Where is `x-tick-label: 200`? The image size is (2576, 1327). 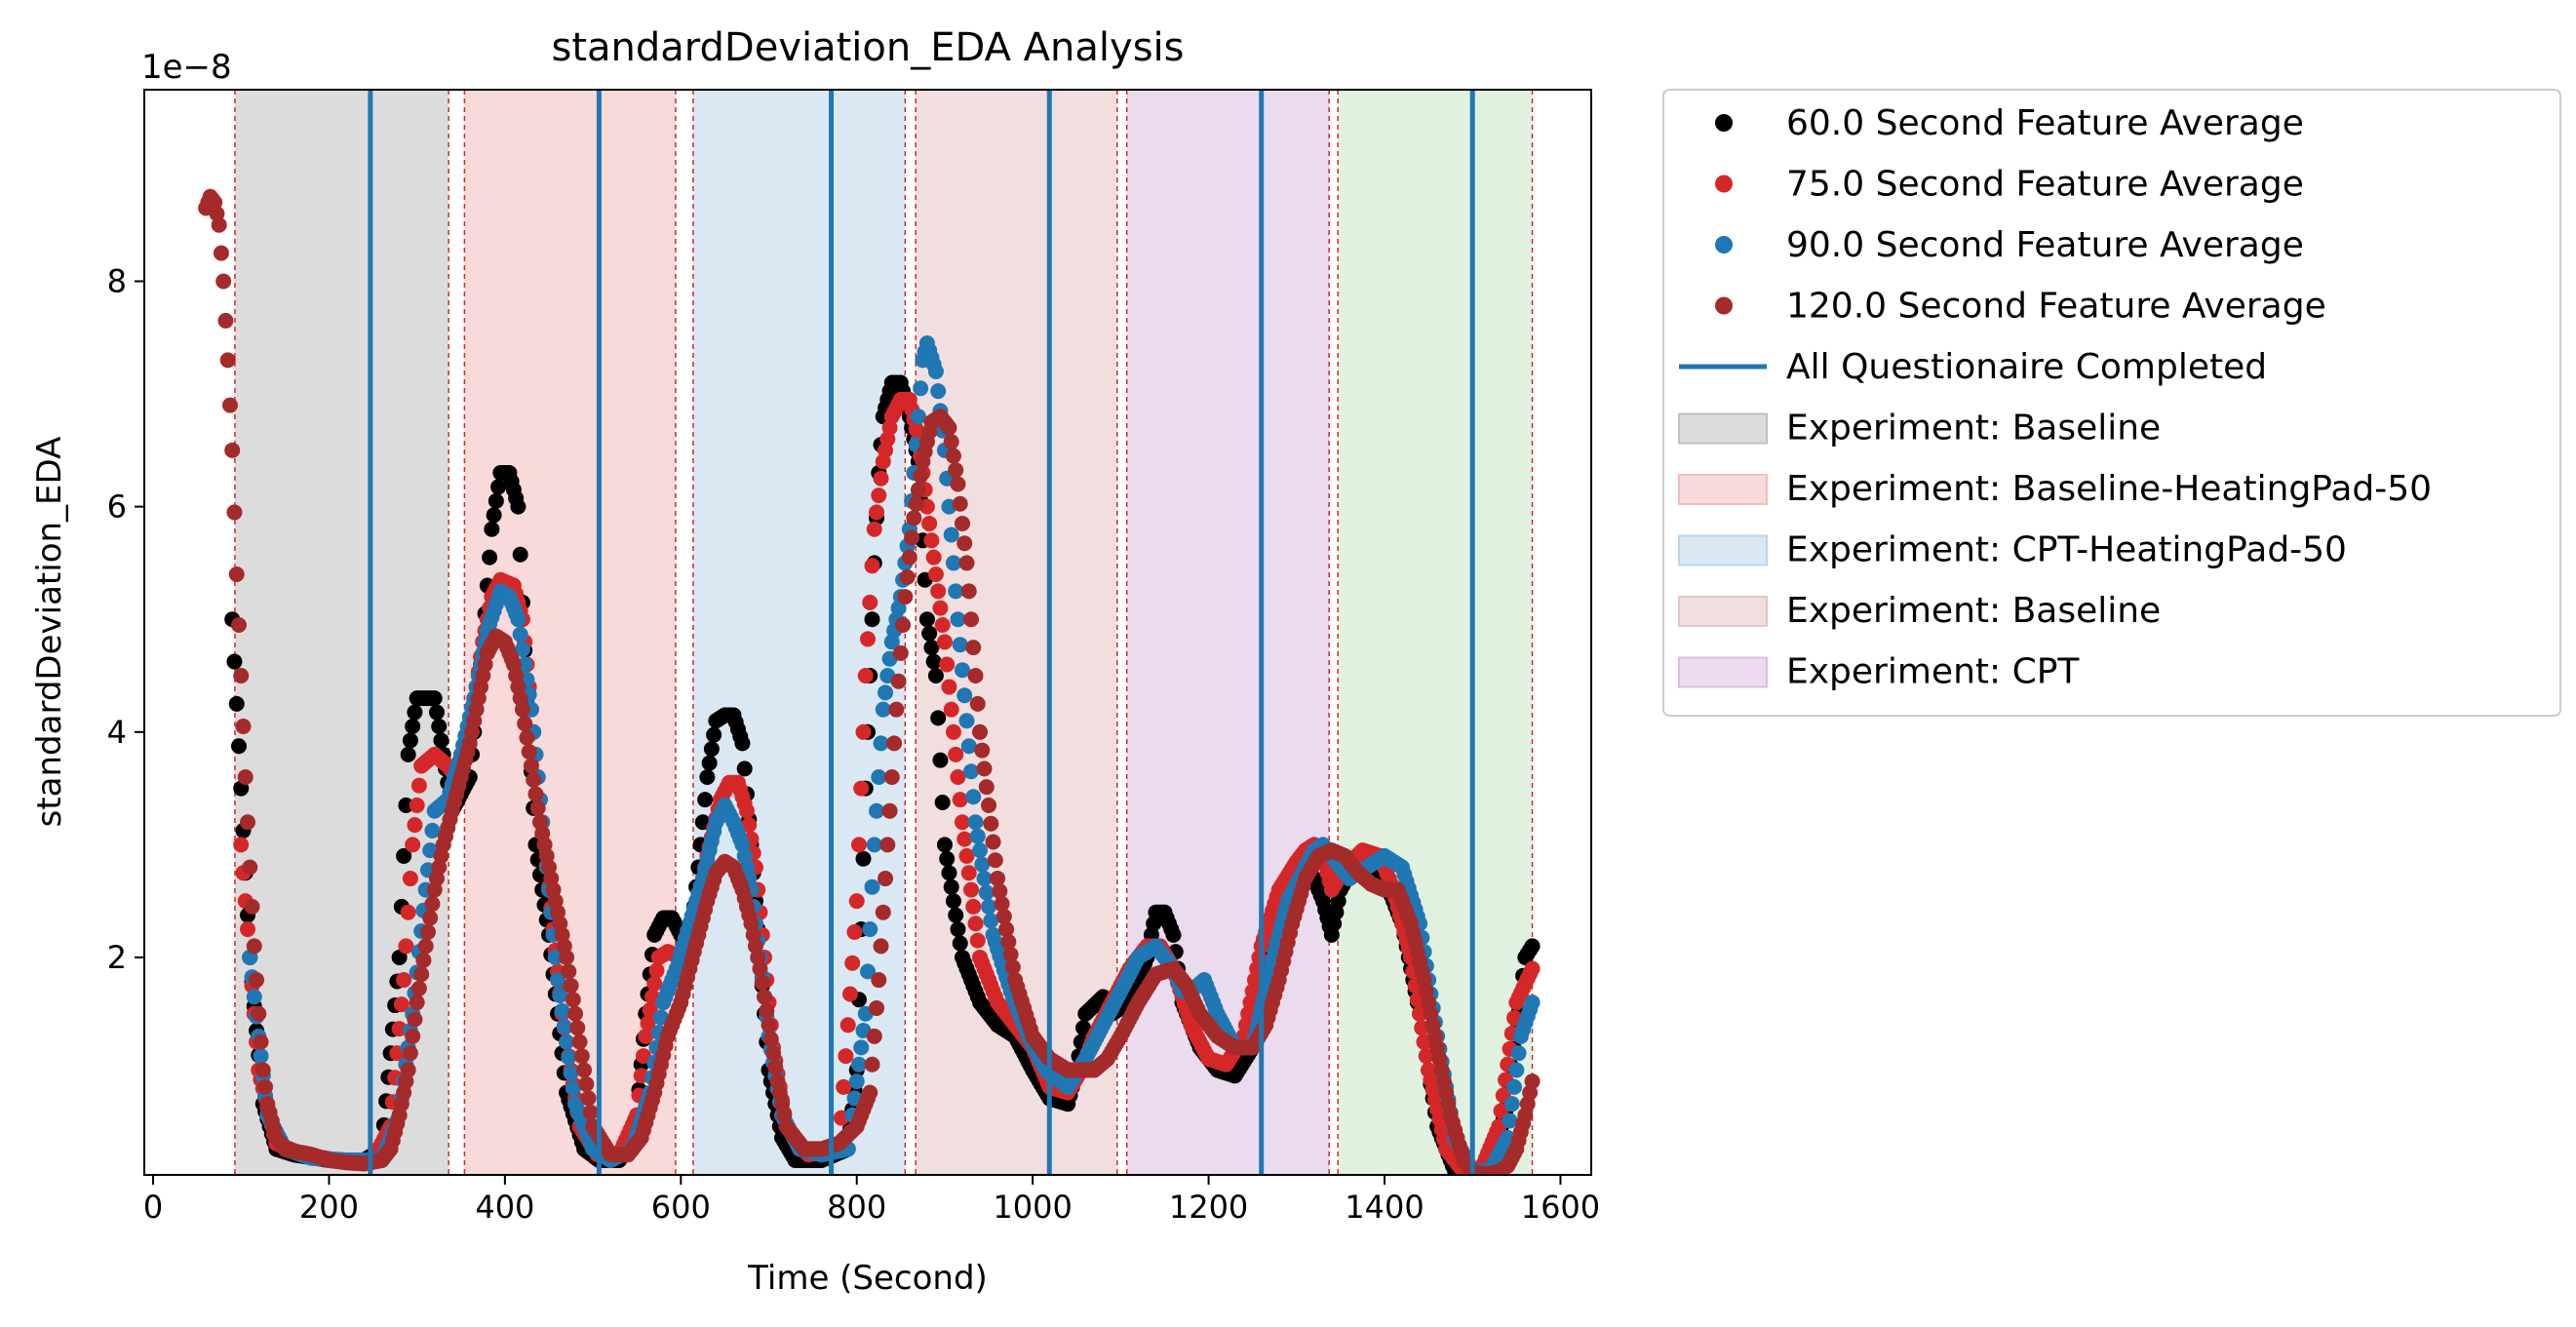 x-tick-label: 200 is located at coordinates (329, 1207).